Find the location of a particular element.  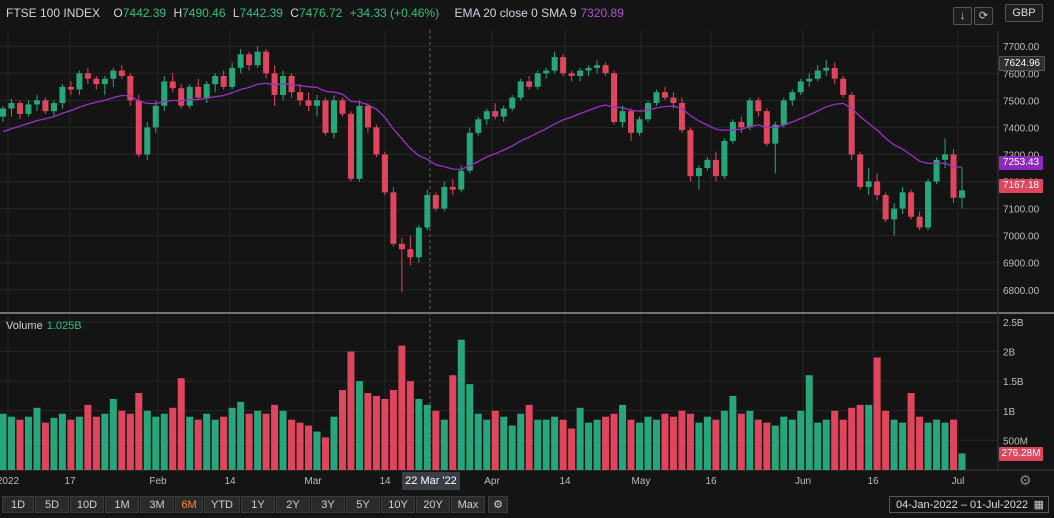

range-button-20y: 20Y is located at coordinates (433, 504).